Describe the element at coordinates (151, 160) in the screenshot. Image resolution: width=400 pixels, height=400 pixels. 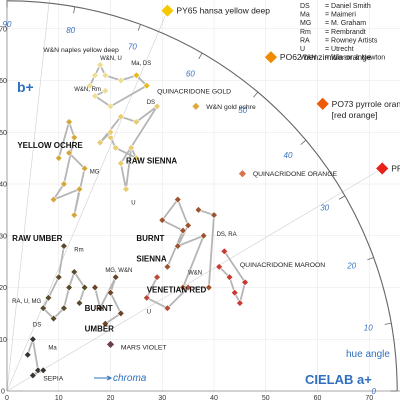
I see `group-label: RAW SIENNA` at that location.